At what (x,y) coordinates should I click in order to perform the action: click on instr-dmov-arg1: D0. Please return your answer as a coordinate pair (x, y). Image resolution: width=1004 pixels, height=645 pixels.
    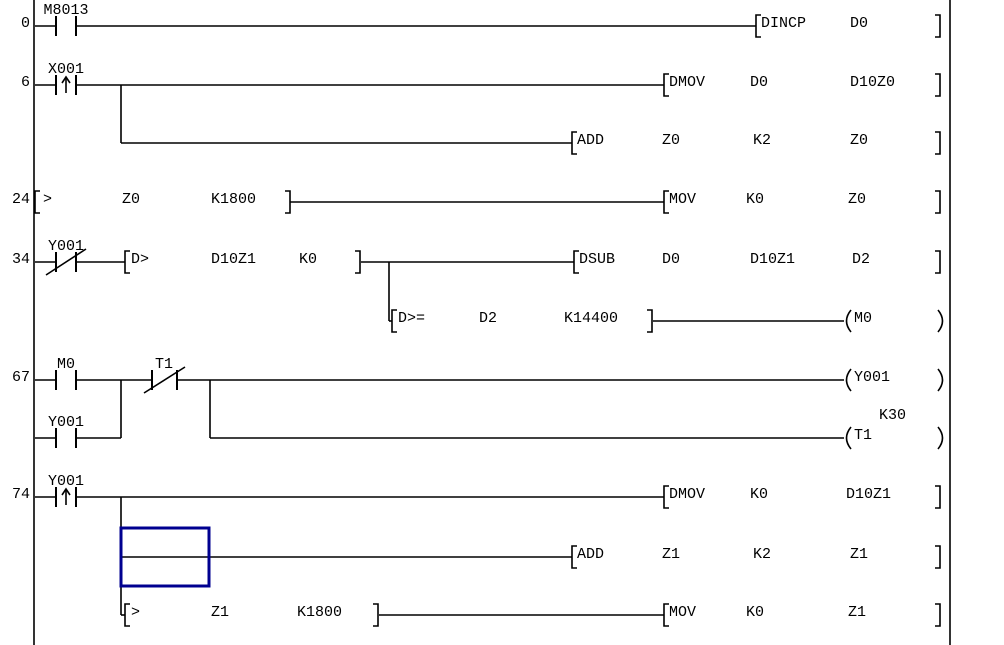
    Looking at the image, I should click on (759, 82).